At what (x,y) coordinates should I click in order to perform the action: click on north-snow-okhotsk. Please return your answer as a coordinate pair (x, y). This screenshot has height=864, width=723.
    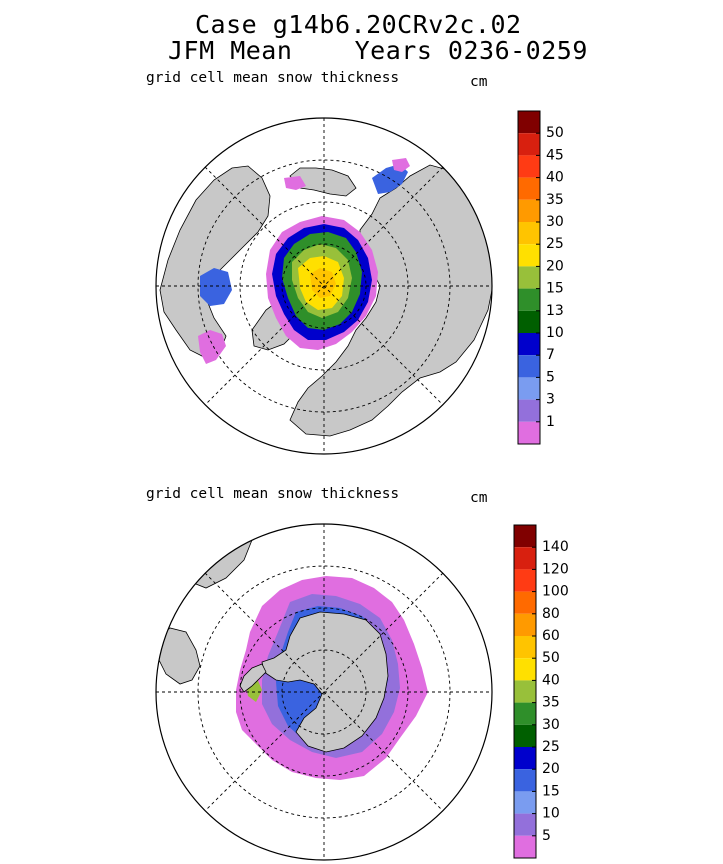
    Looking at the image, I should click on (390, 179).